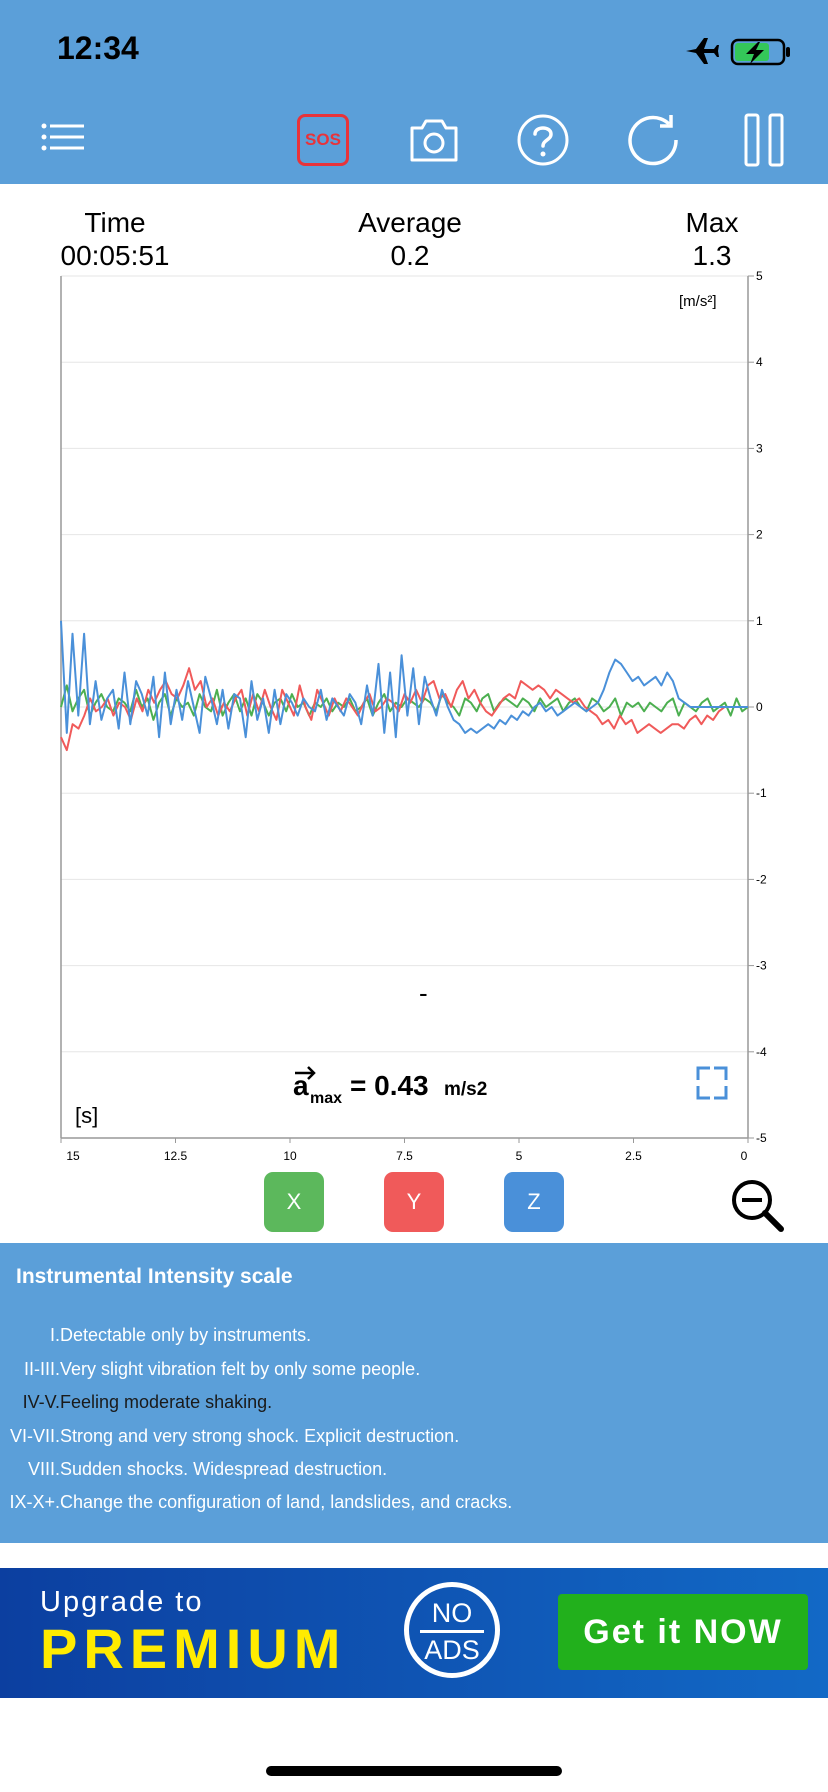  What do you see at coordinates (744, 1156) in the screenshot?
I see `x-tick-label: 0` at bounding box center [744, 1156].